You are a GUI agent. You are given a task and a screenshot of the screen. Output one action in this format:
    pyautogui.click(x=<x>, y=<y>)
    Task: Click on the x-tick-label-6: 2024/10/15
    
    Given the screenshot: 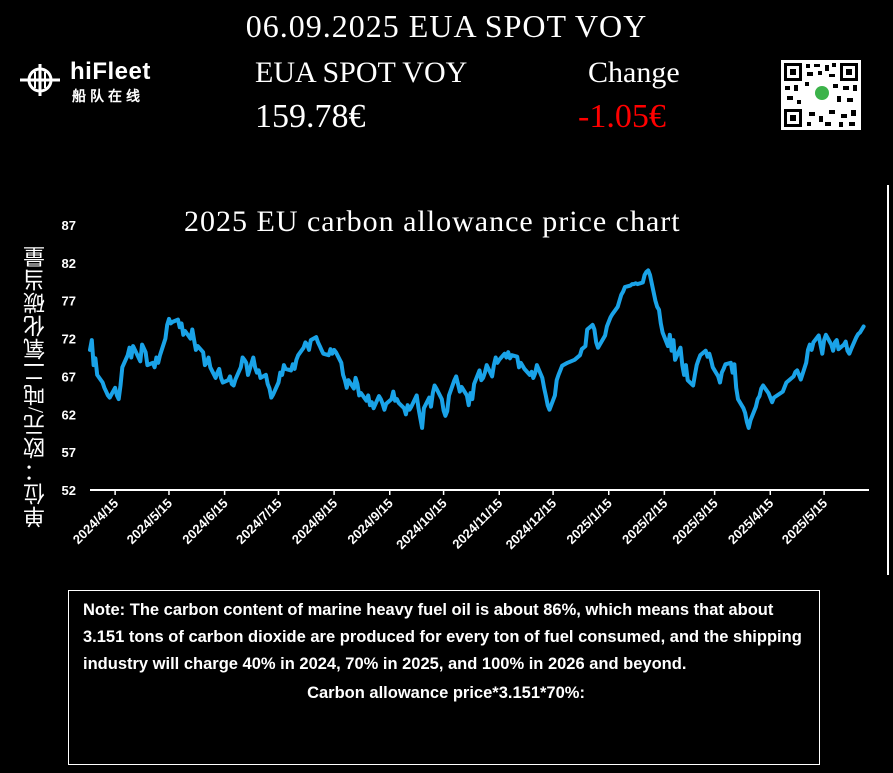 What is the action you would take?
    pyautogui.click(x=421, y=524)
    